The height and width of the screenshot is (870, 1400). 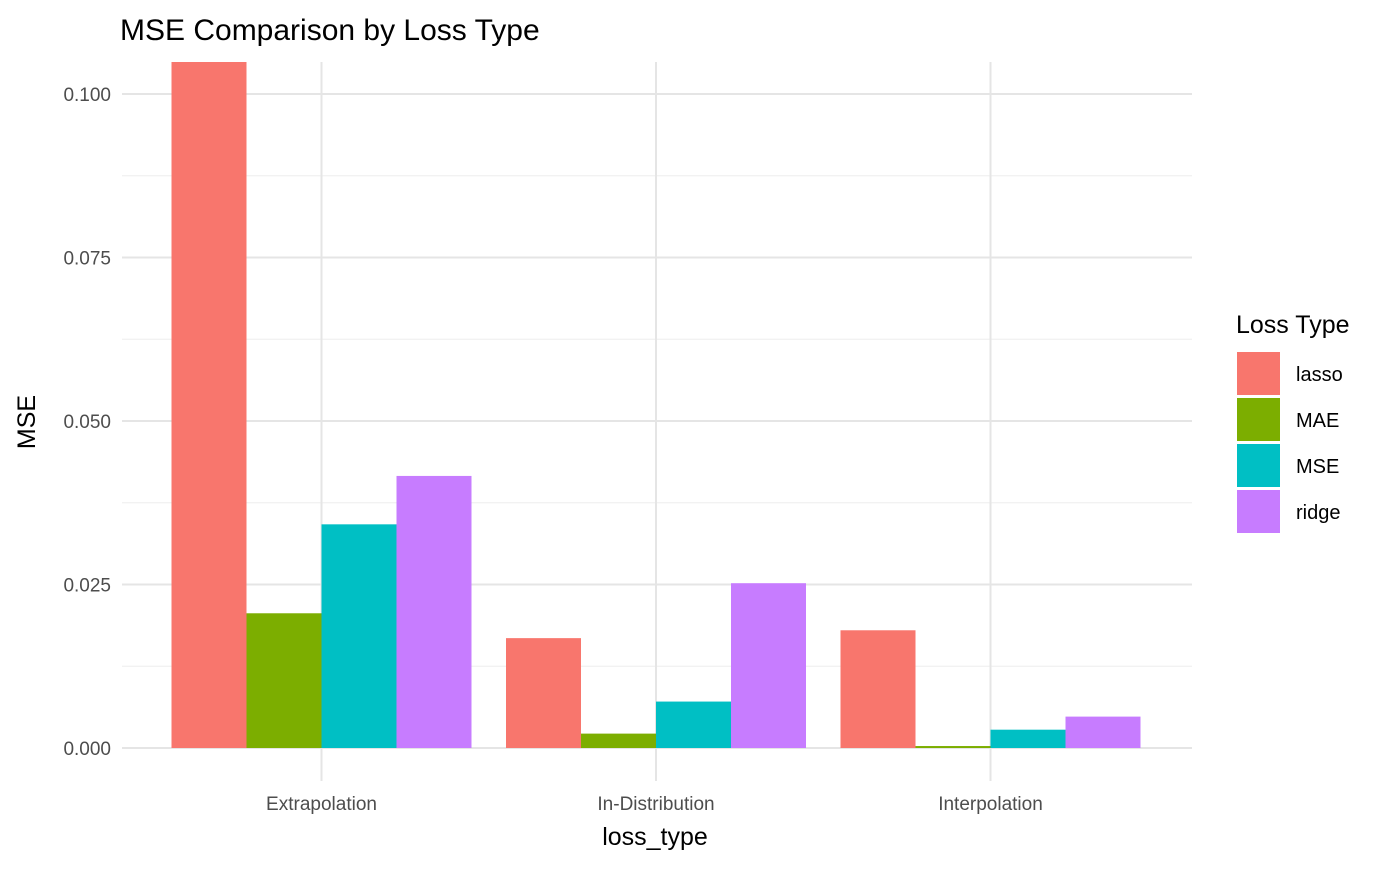 I want to click on legend-label-ridge: ridge, so click(x=1318, y=513).